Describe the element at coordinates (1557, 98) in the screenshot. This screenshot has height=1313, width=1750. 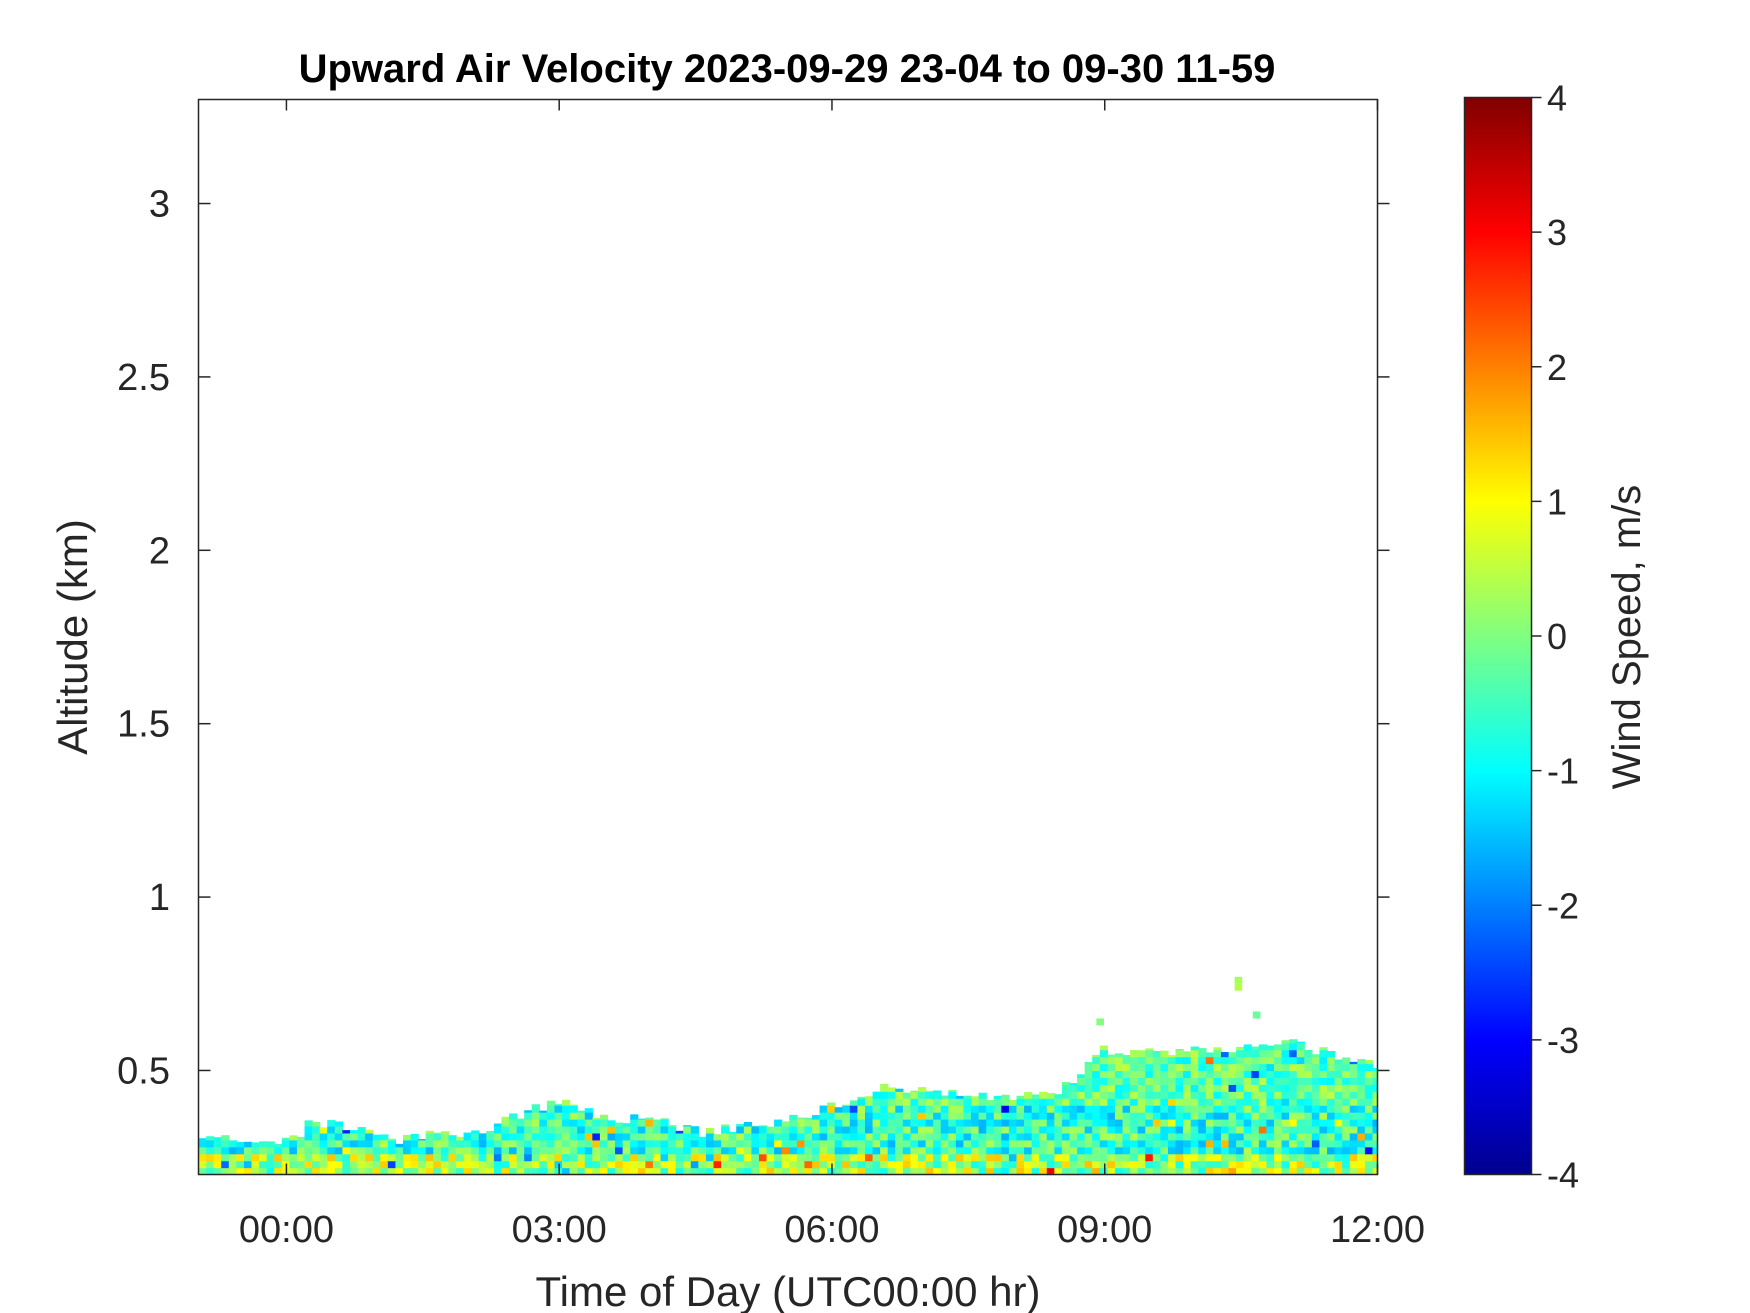
I see `colorbar-tick-label: 4` at that location.